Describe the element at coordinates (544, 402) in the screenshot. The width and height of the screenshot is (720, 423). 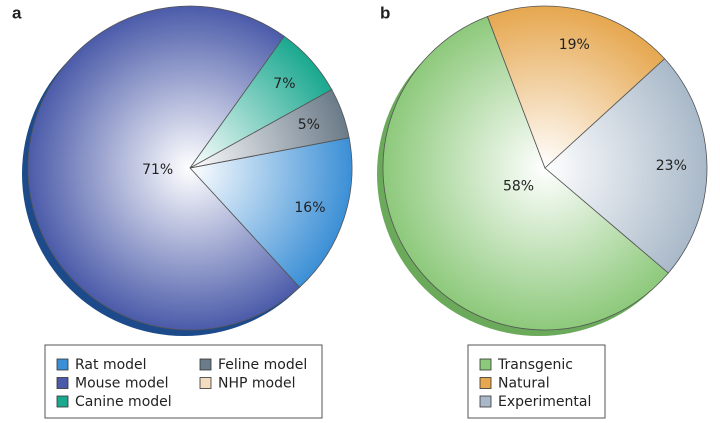
I see `legend-label: Experimental` at that location.